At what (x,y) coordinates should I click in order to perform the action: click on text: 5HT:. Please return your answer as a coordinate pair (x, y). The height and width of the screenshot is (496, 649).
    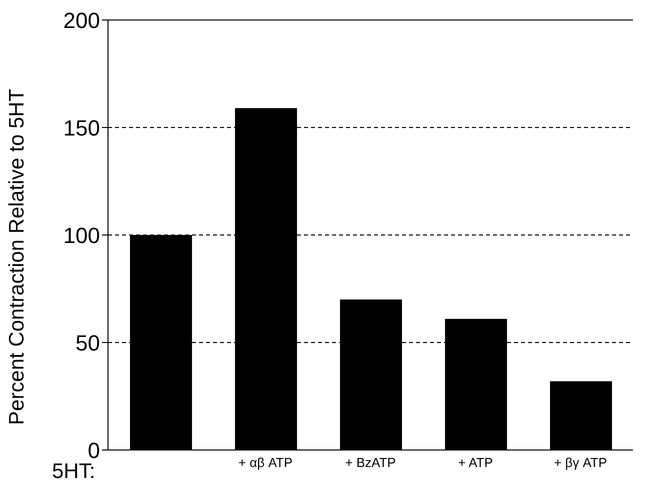
    Looking at the image, I should click on (74, 472).